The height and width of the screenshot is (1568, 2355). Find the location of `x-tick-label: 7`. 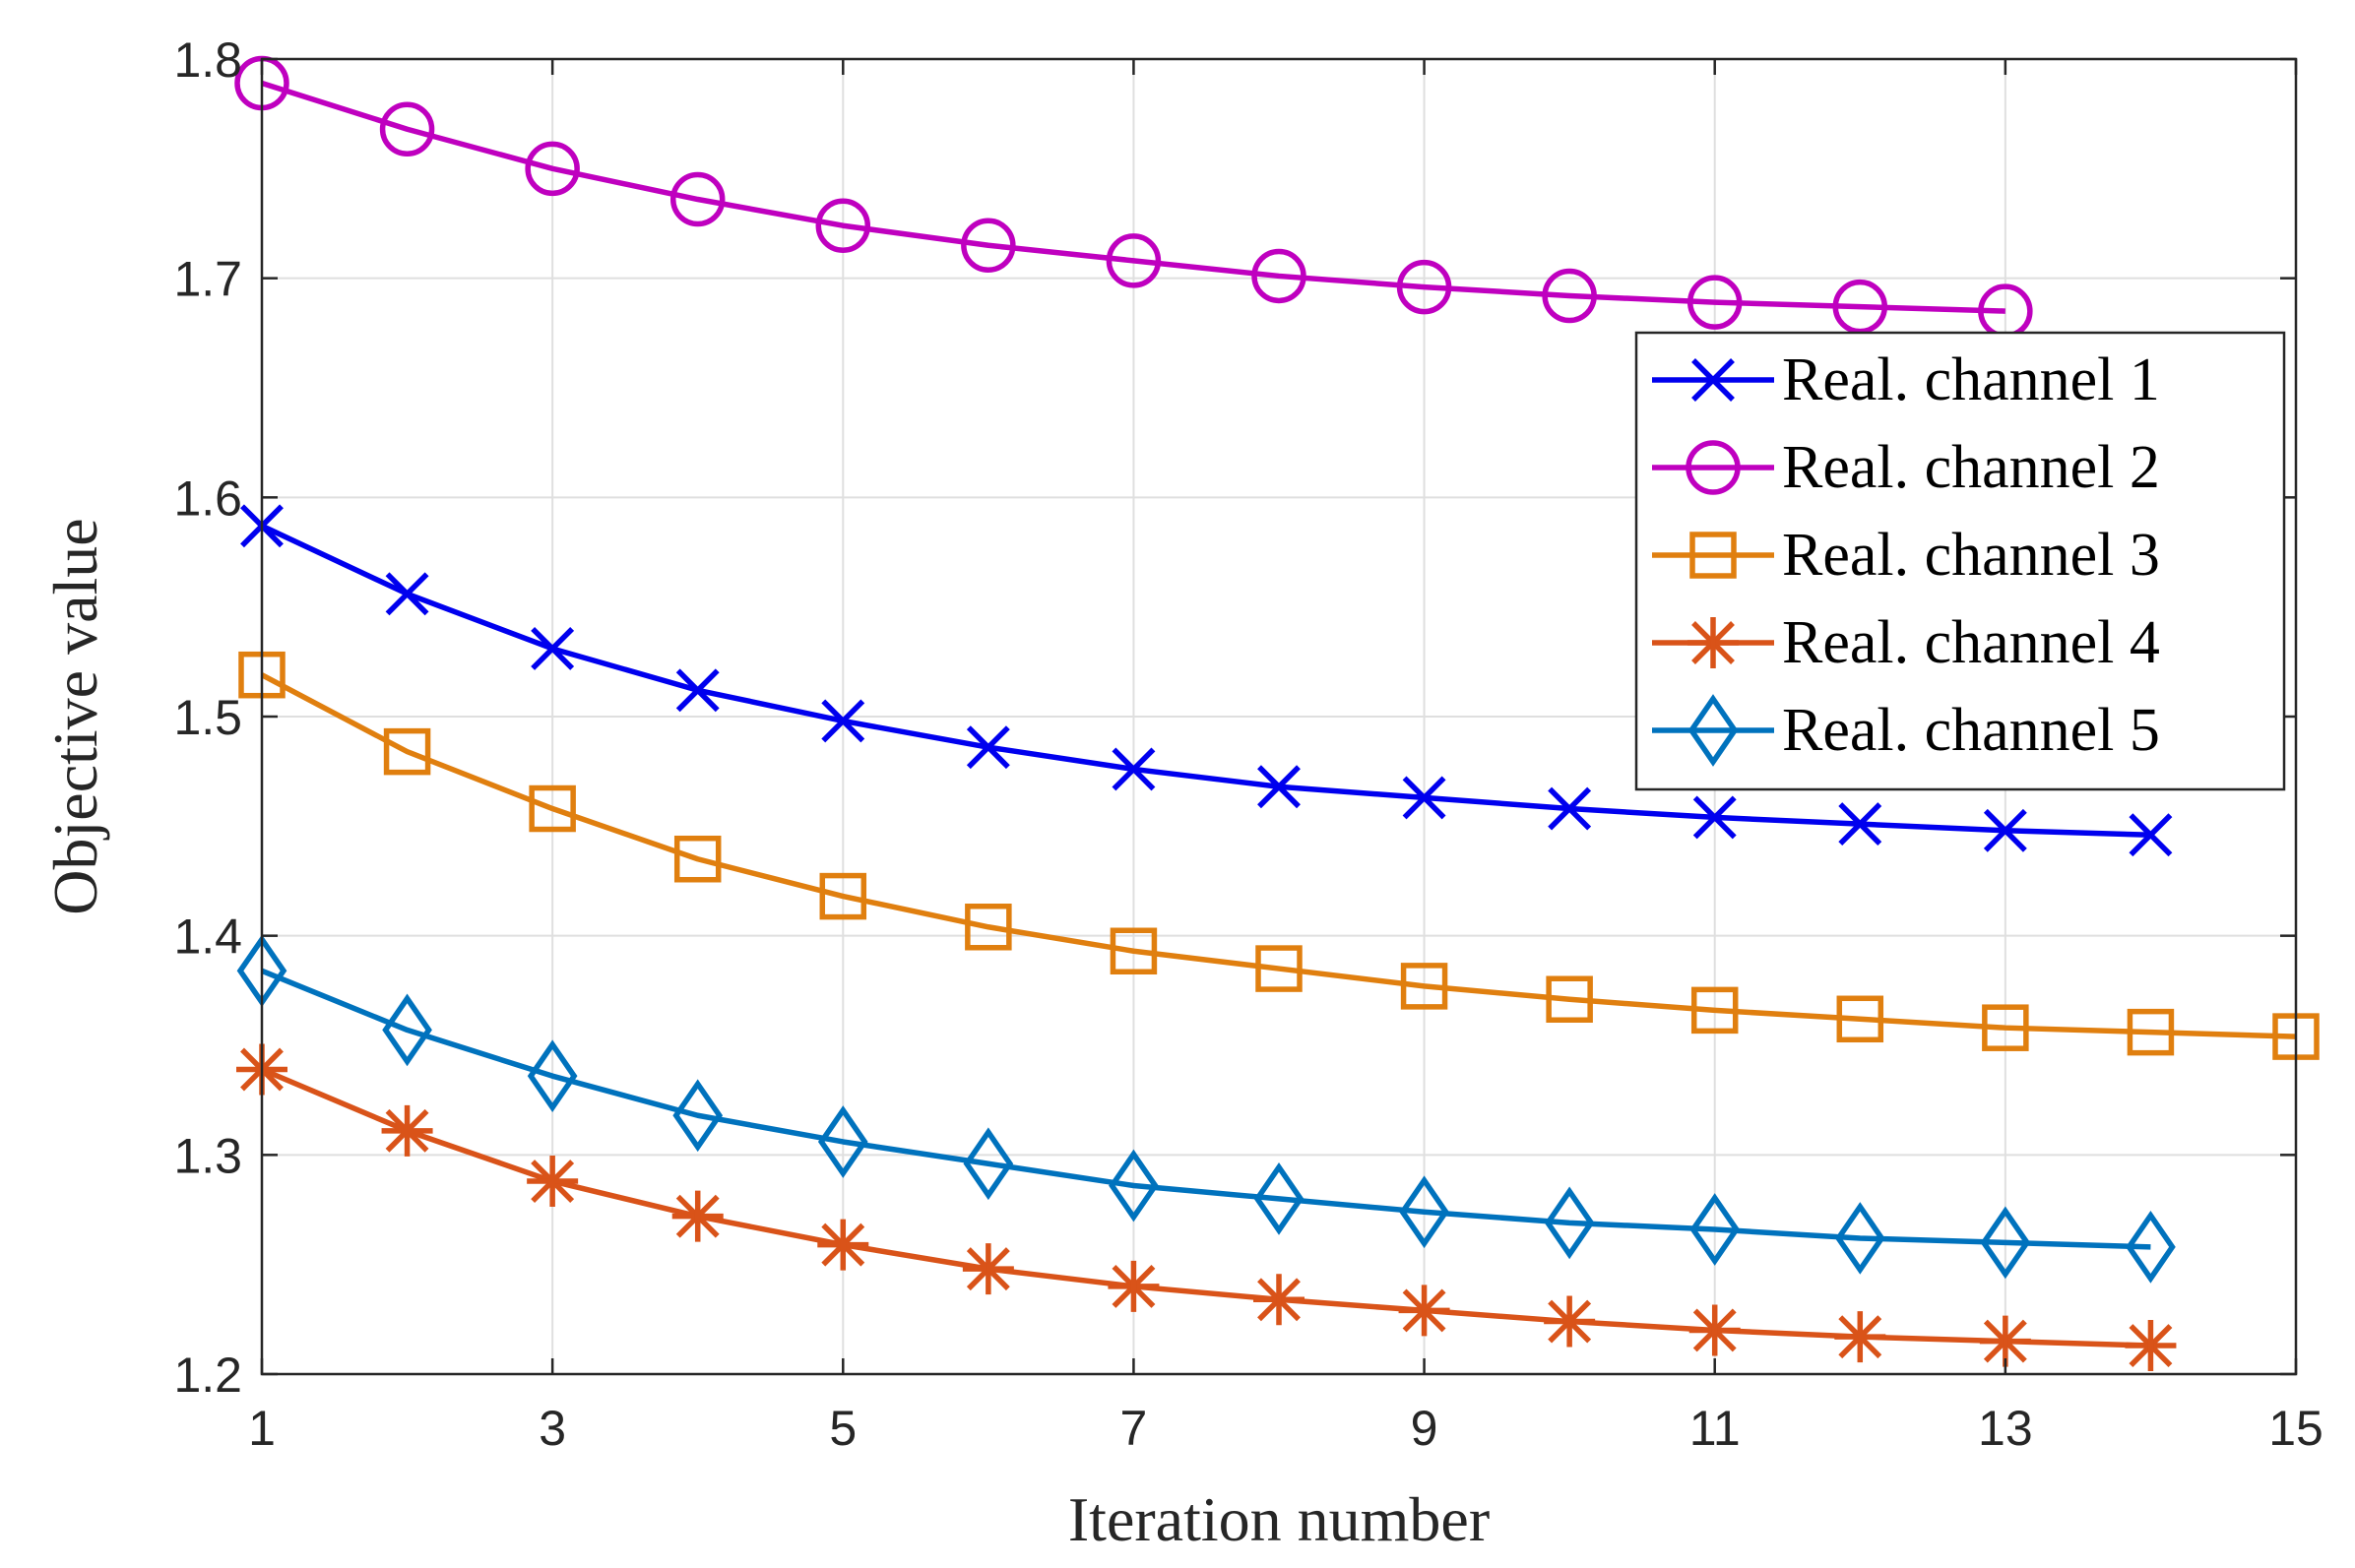

x-tick-label: 7 is located at coordinates (1134, 1428).